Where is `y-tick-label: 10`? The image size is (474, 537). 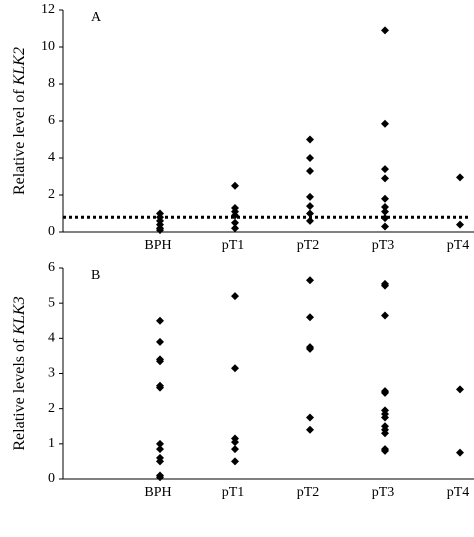 y-tick-label: 10 is located at coordinates (48, 46).